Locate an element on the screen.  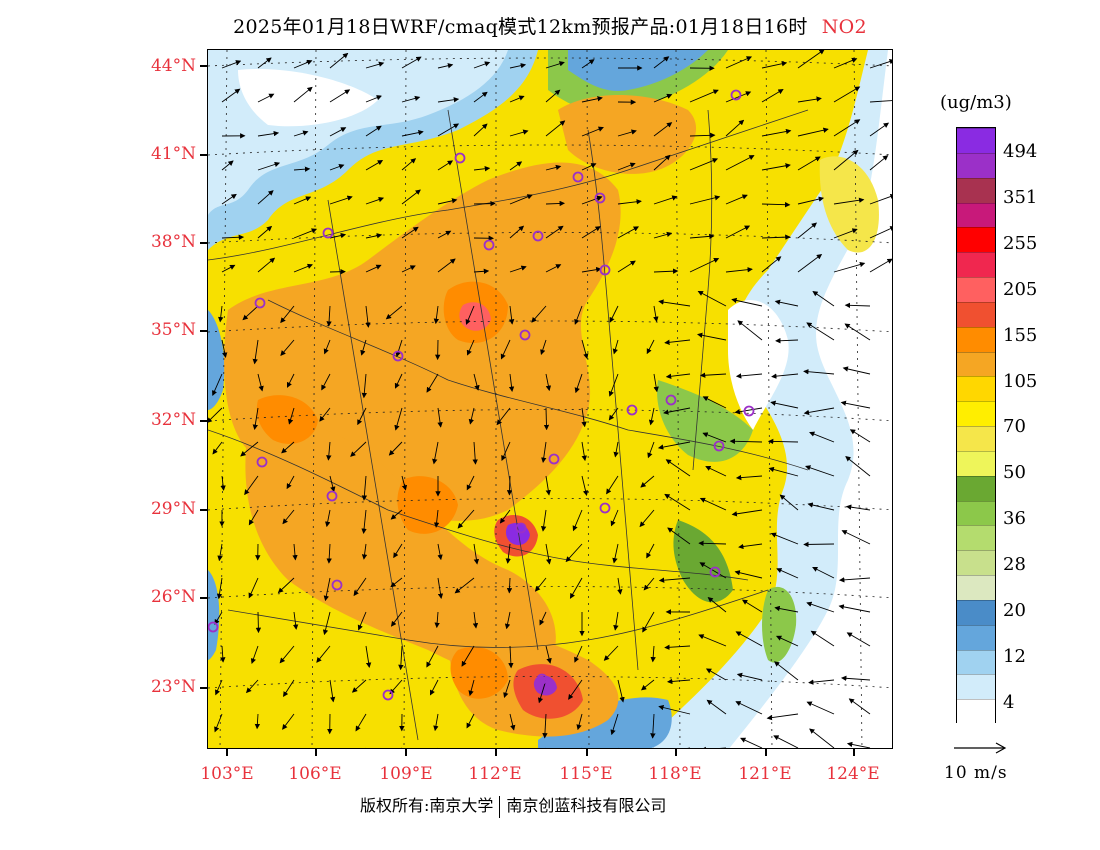
reference-vector-label: 10 m/s is located at coordinates (976, 773).